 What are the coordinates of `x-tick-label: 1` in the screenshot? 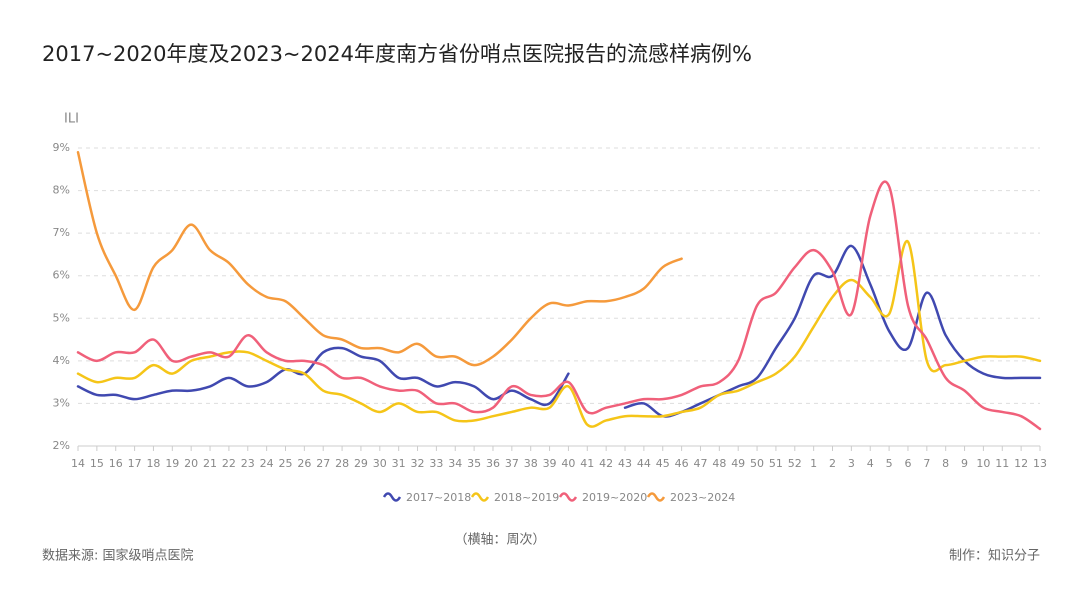 It's located at (813, 463).